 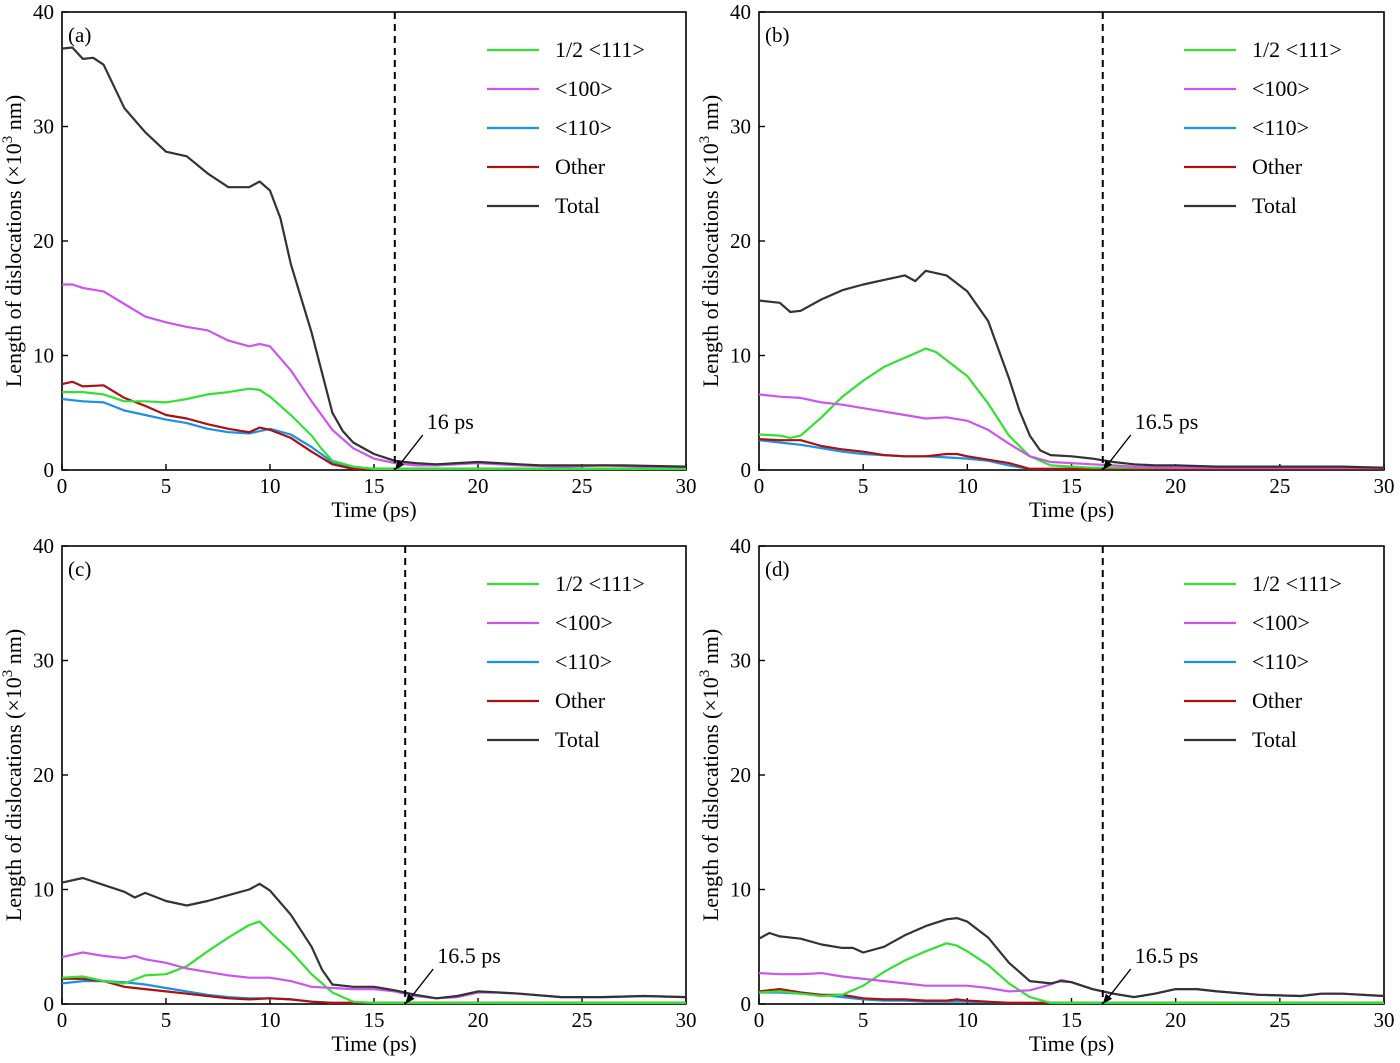 What do you see at coordinates (777, 35) in the screenshot?
I see `panel-label: (b)` at bounding box center [777, 35].